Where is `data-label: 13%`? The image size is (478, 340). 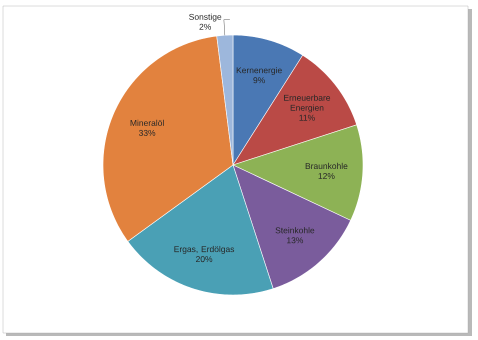 data-label: 13% is located at coordinates (295, 240).